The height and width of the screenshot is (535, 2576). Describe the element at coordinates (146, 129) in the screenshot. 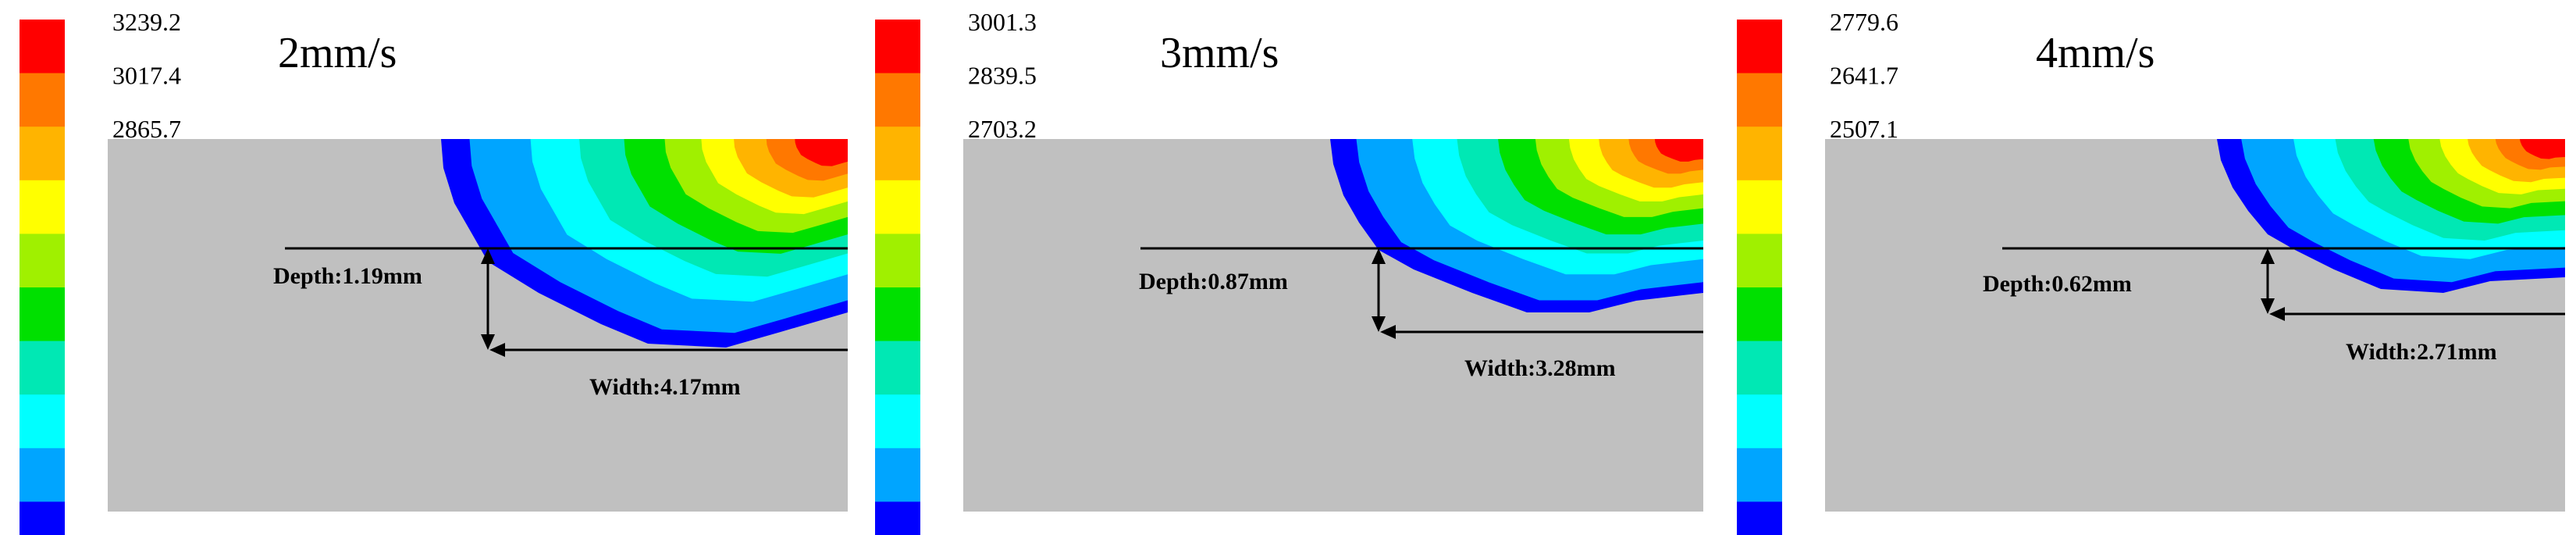

I see `colorbar-tick-label: 2865.7` at that location.